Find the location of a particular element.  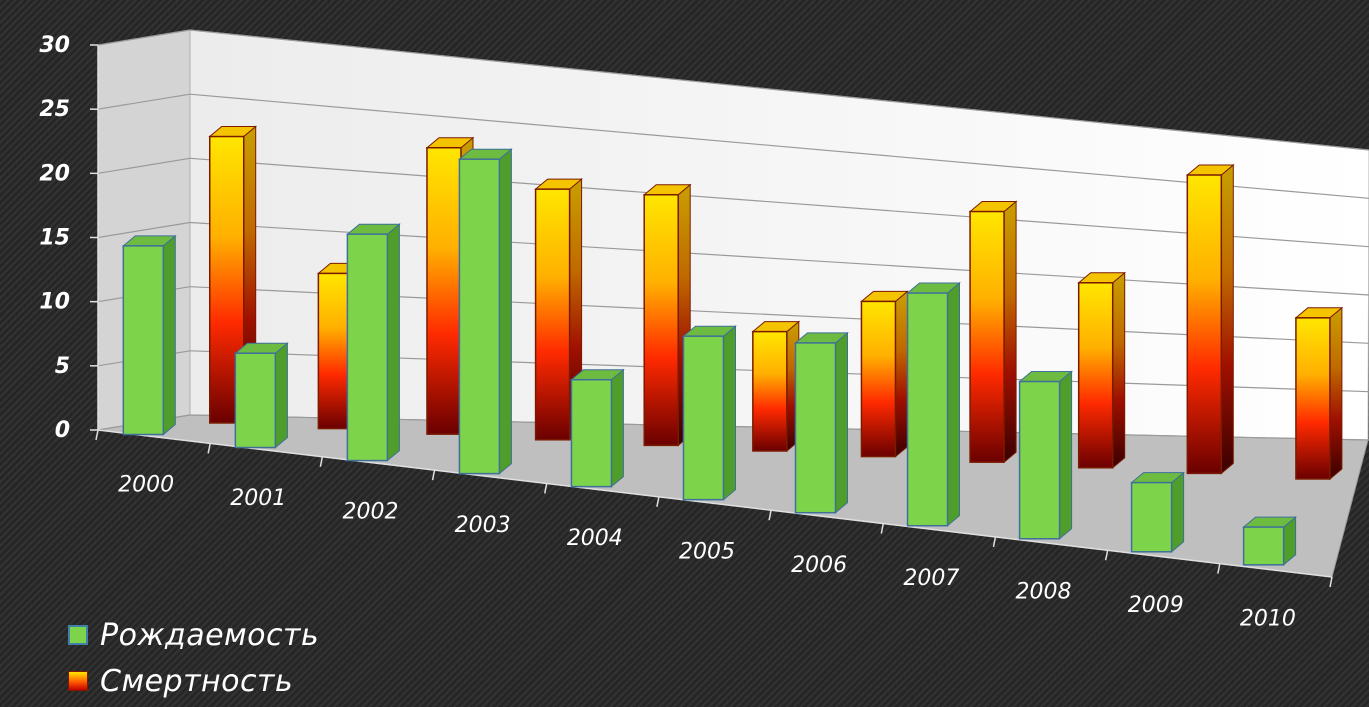

x-tick-label: 2008 is located at coordinates (1044, 592).